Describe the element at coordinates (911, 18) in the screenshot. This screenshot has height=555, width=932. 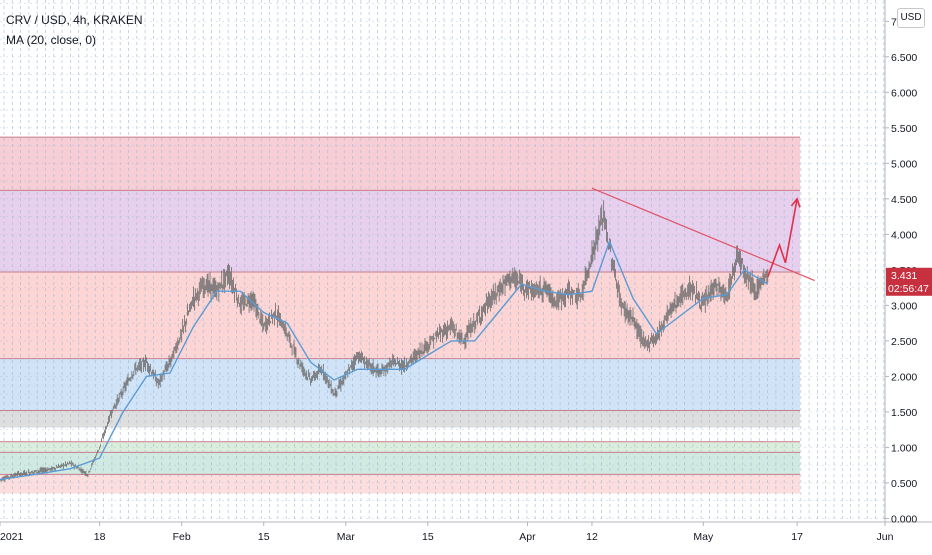
I see `currency-badge: USD` at that location.